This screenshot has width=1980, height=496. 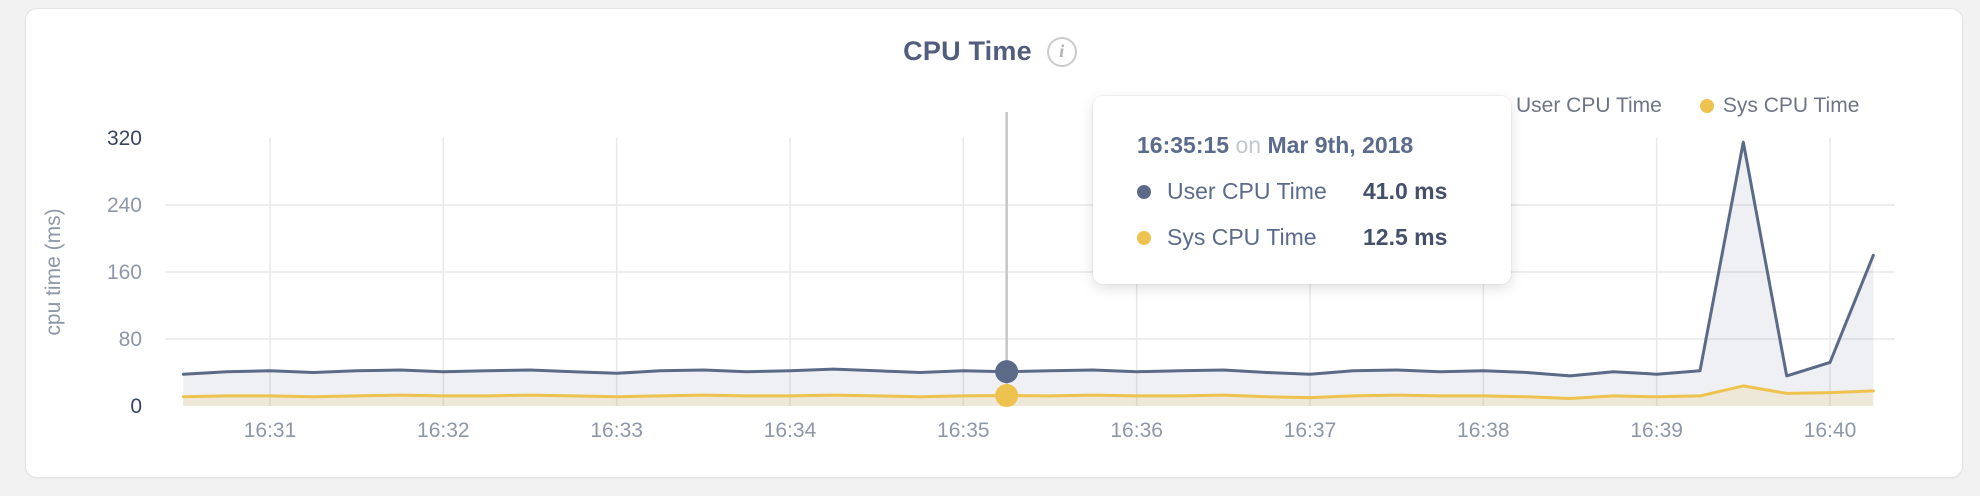 I want to click on hover-dot-sys, so click(x=1007, y=396).